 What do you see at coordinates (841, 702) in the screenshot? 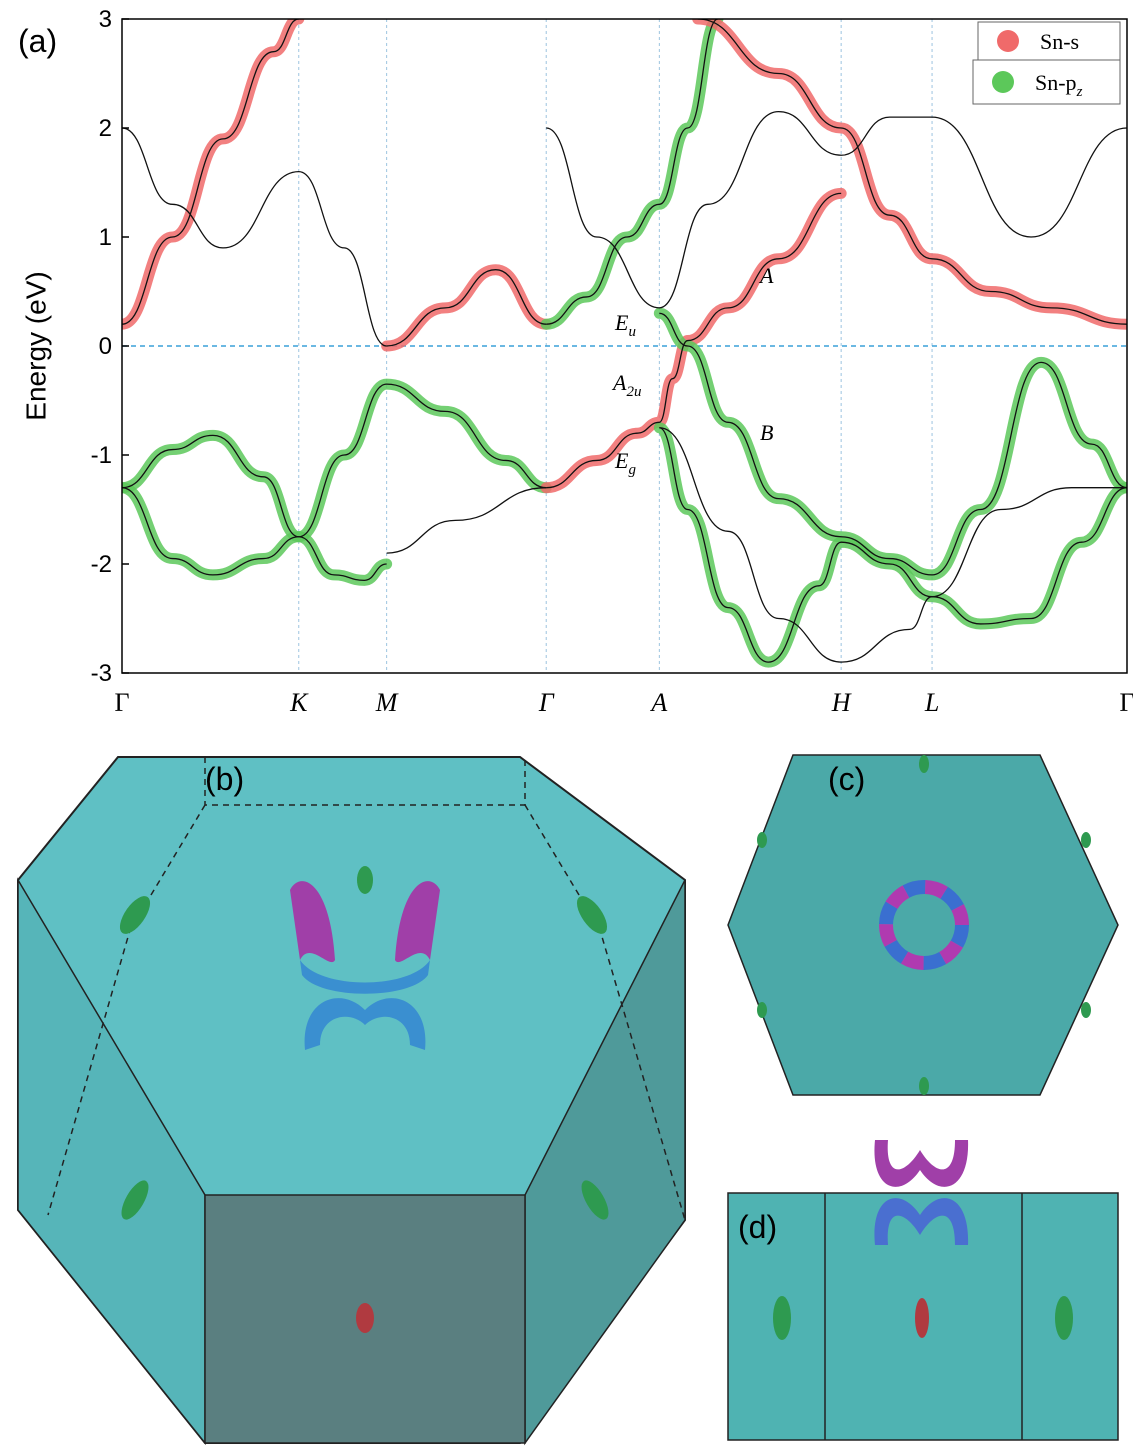
I see `x-tick-label: H` at bounding box center [841, 702].